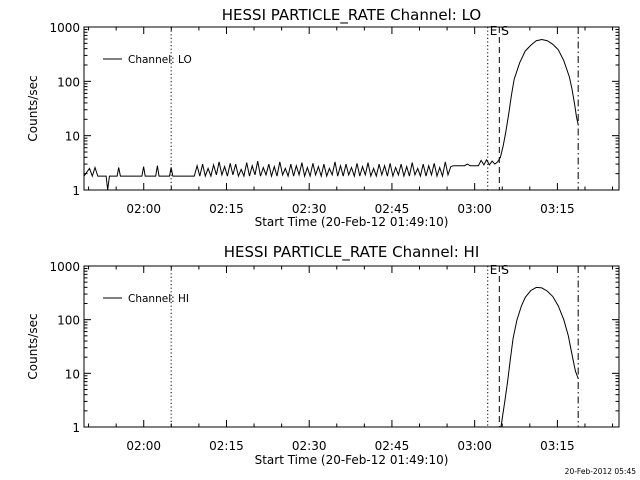  What do you see at coordinates (601, 471) in the screenshot?
I see `timestamp-label: 20-Feb-2012 05:45` at bounding box center [601, 471].